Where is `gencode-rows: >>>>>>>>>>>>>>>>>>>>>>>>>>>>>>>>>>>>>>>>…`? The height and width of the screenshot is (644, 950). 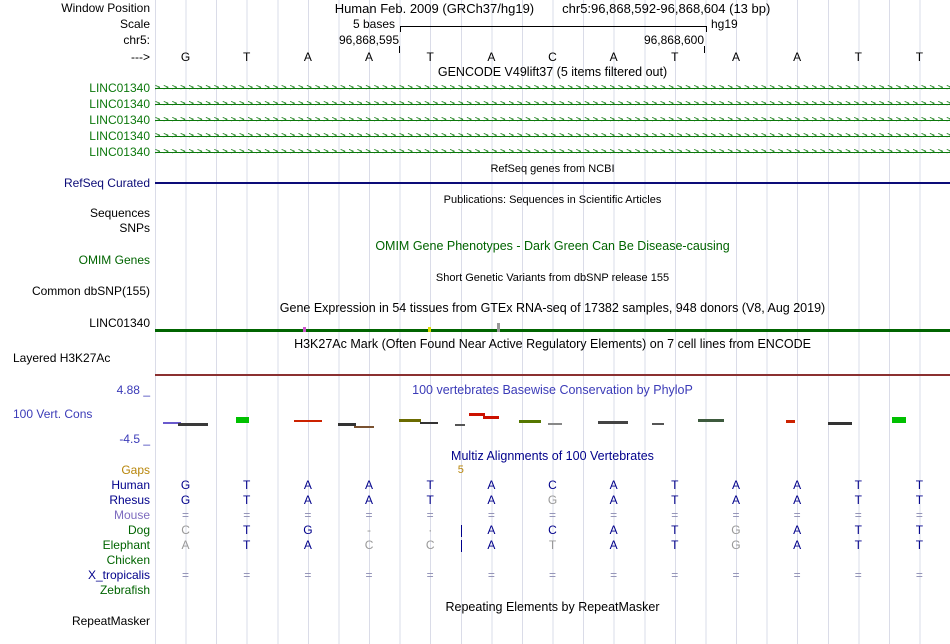
gencode-rows: >>>>>>>>>>>>>>>>>>>>>>>>>>>>>>>>>>>>>>>>… is located at coordinates (552, 120).